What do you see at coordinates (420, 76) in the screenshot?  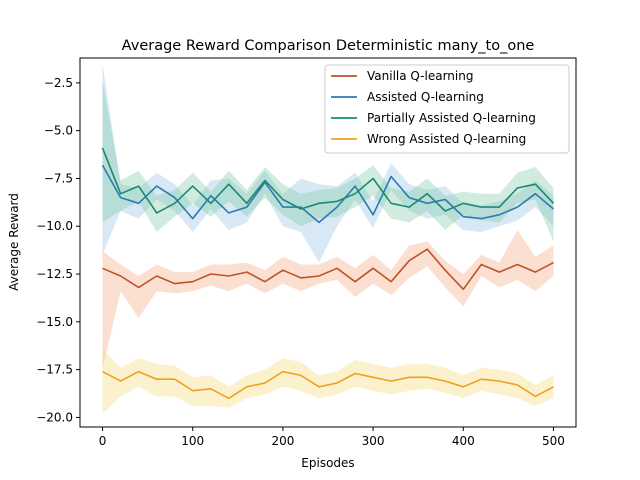 I see `legend-label-vanilla-q-learning: Vanilla Q-learning` at bounding box center [420, 76].